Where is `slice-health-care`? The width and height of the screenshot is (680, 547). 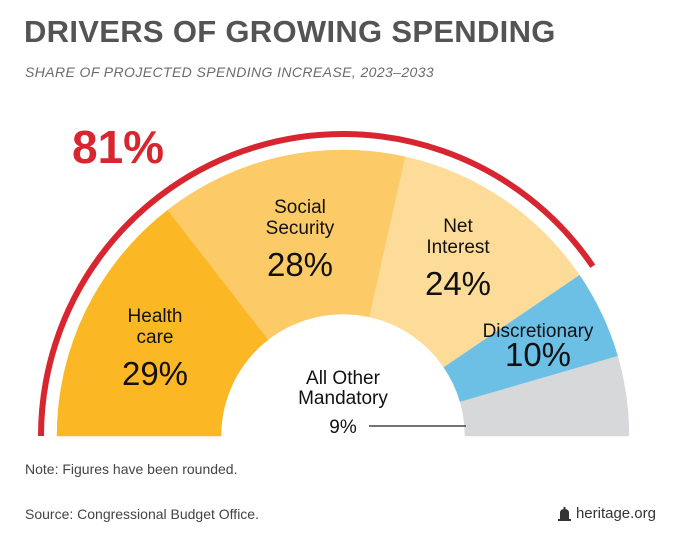
slice-health-care is located at coordinates (162, 323).